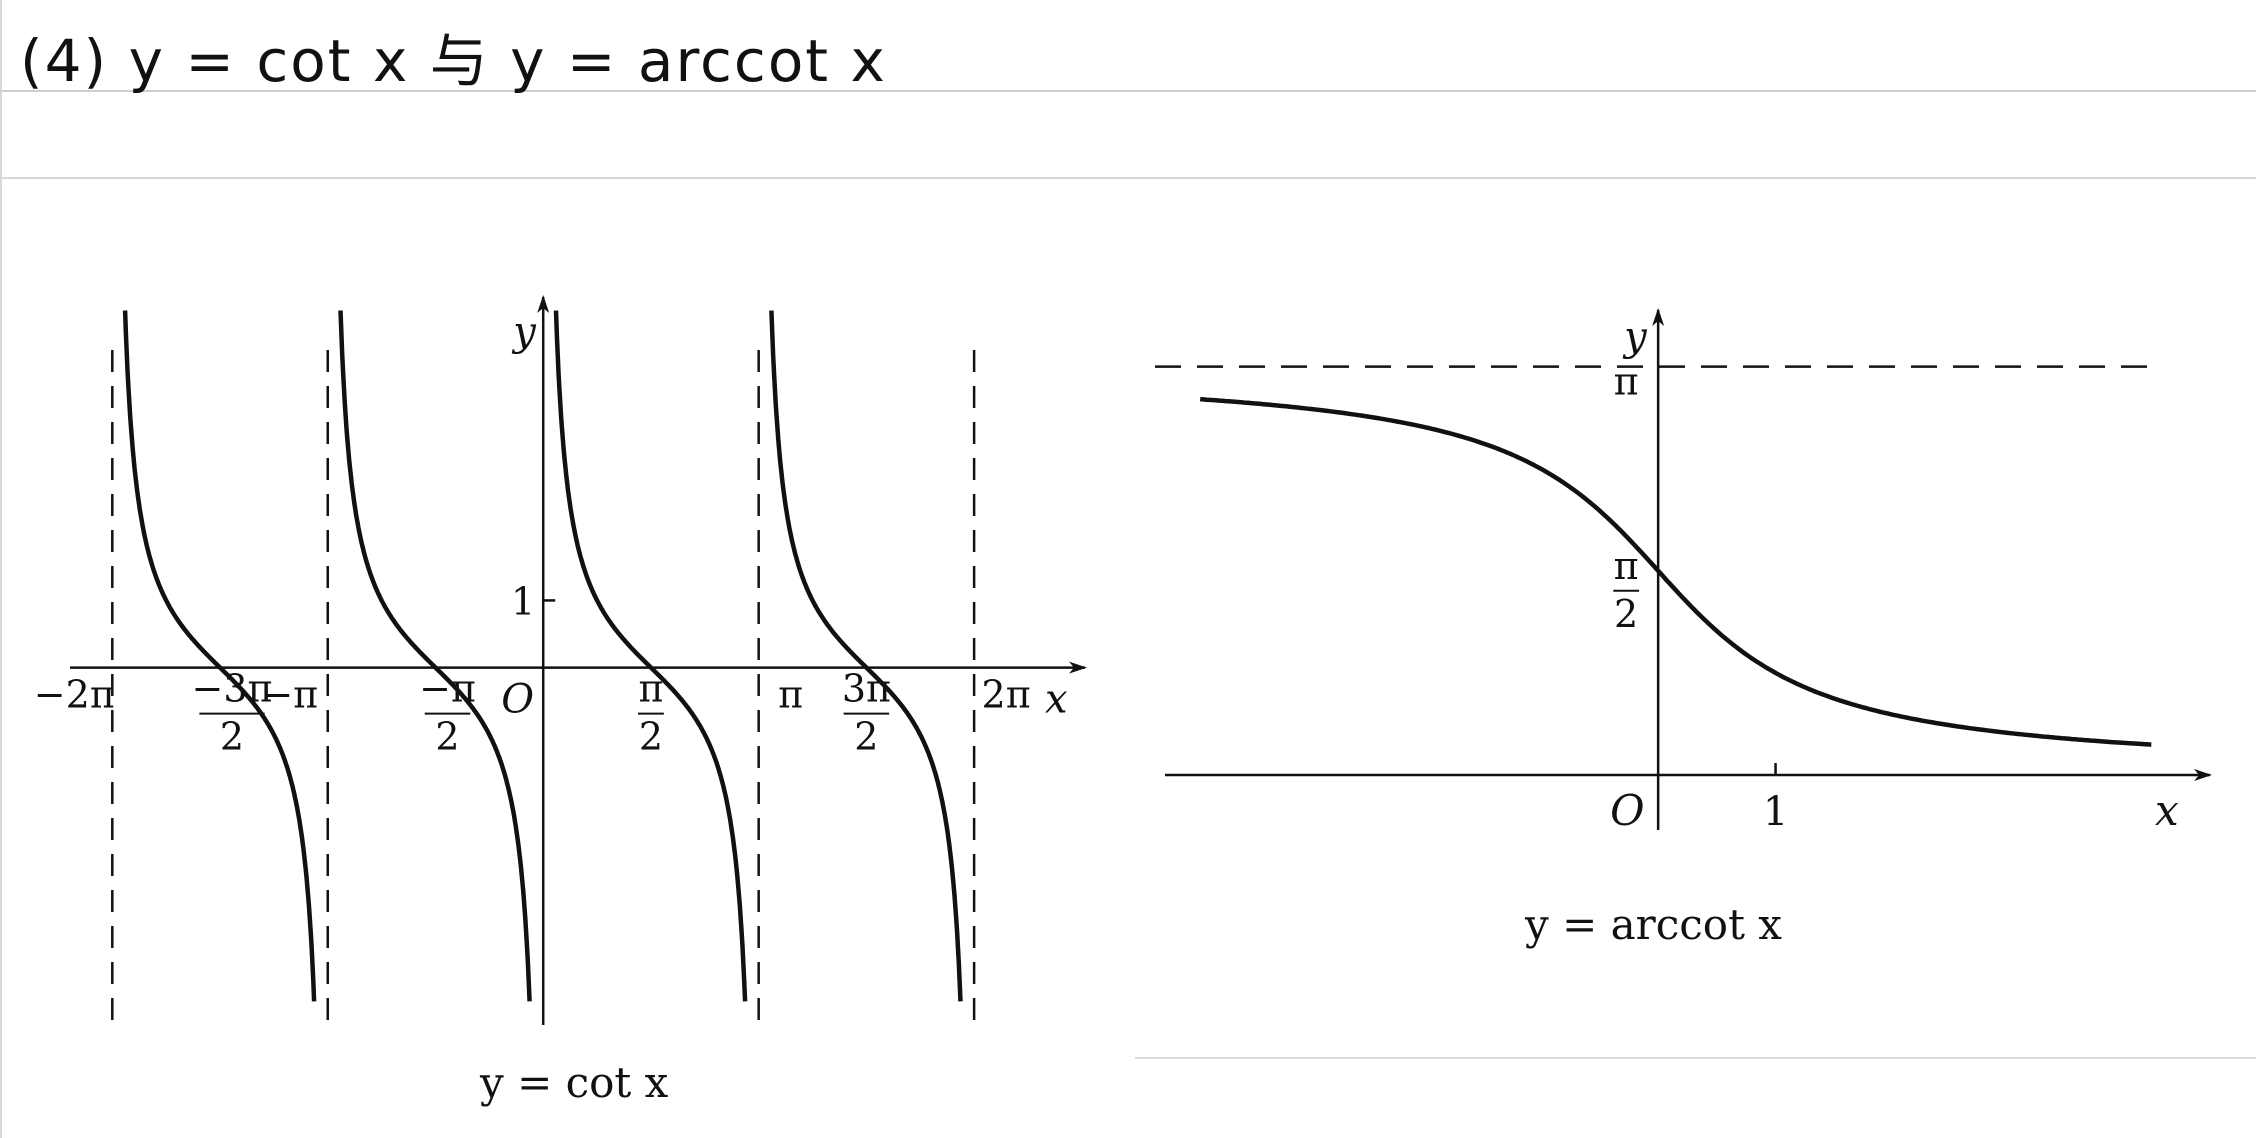 This screenshot has width=2256, height=1138. I want to click on ruled-line, so click(1128, 178).